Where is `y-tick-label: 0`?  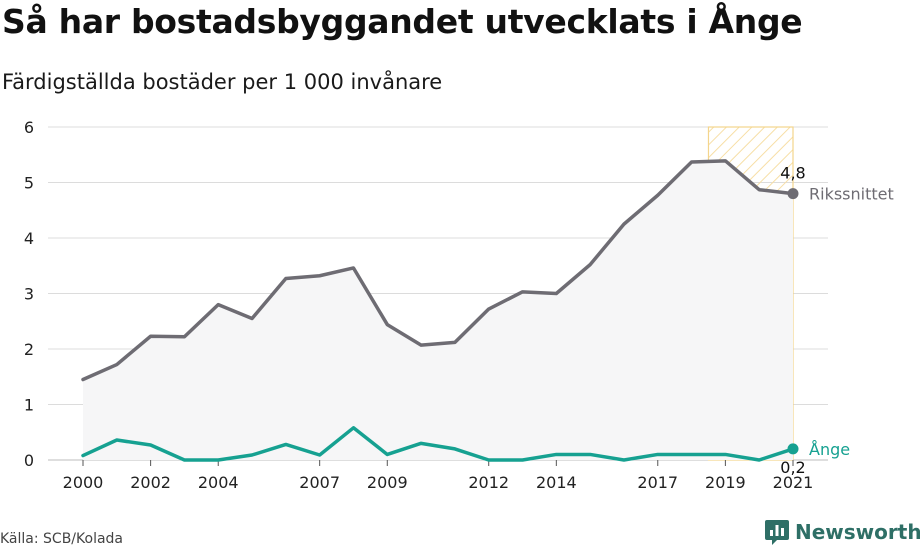
y-tick-label: 0 is located at coordinates (29, 460).